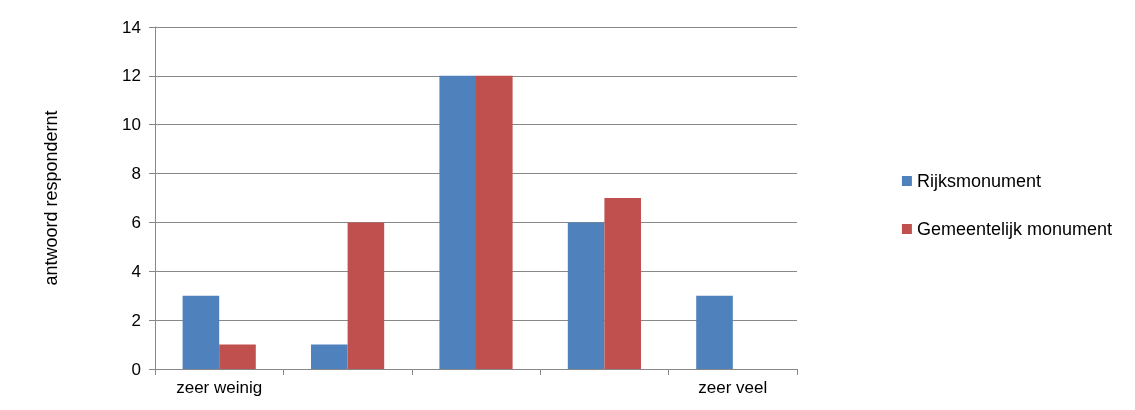  I want to click on y-tick-label: 14, so click(131, 27).